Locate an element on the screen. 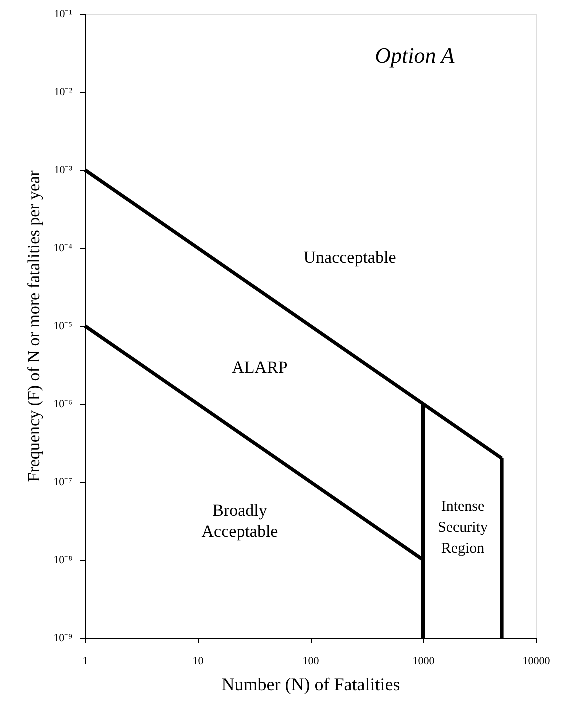 The image size is (566, 713). y-axis-title: Frequency (F) of N or more fatalities per year is located at coordinates (34, 326).